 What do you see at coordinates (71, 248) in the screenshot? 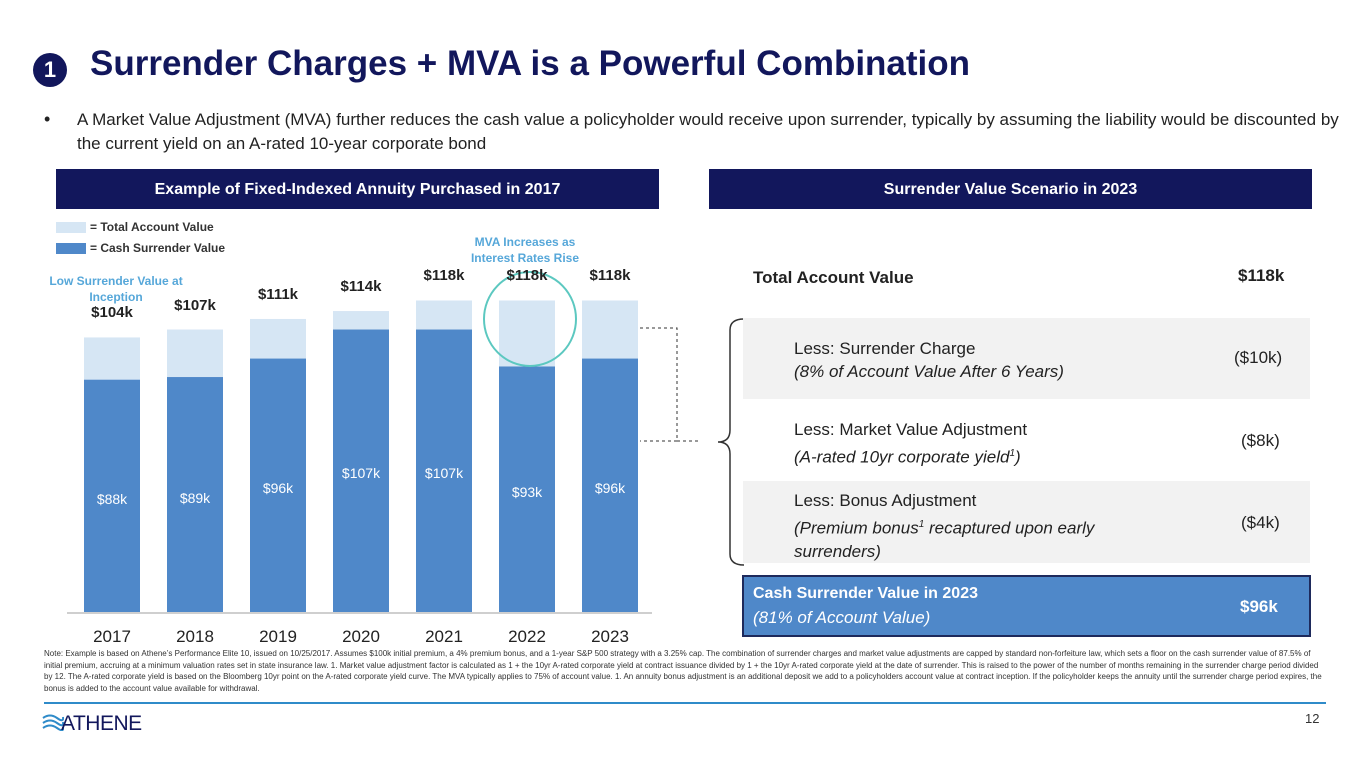
I see `legend-swatch-cash` at bounding box center [71, 248].